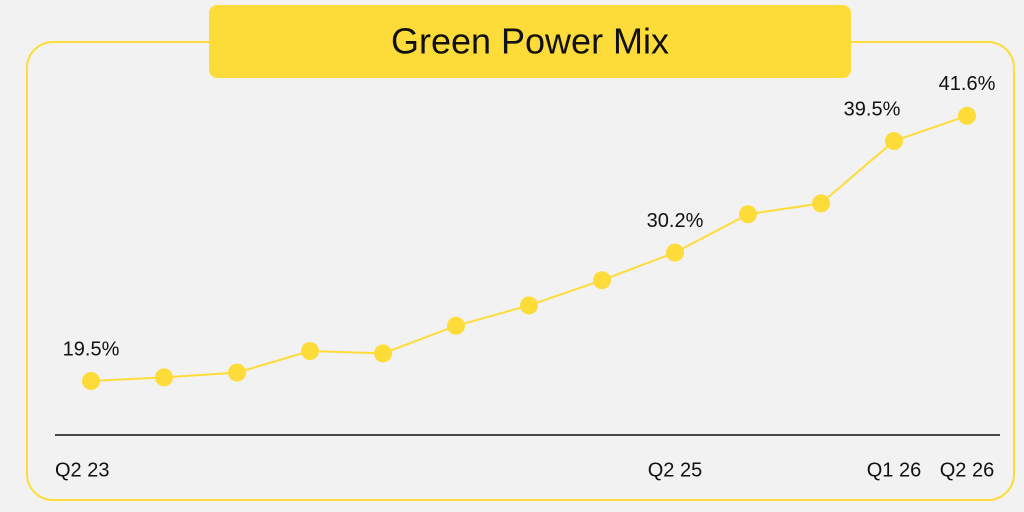 Image resolution: width=1024 pixels, height=512 pixels. Describe the element at coordinates (675, 221) in the screenshot. I see `value-label: 30.2%` at that location.